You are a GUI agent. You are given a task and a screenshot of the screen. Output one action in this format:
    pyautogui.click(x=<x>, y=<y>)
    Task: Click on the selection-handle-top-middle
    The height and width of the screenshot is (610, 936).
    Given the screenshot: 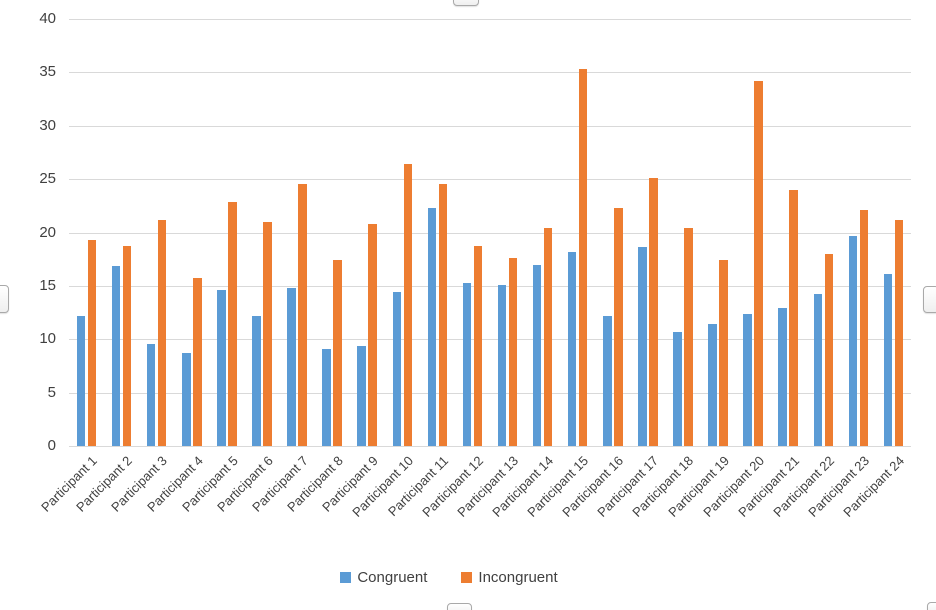 What is the action you would take?
    pyautogui.click(x=466, y=3)
    